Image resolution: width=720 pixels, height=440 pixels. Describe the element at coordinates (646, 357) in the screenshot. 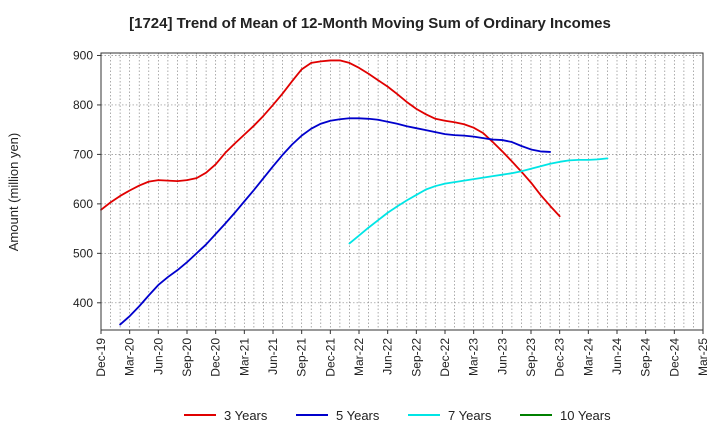

I see `x-tick-label: Sep-24` at that location.